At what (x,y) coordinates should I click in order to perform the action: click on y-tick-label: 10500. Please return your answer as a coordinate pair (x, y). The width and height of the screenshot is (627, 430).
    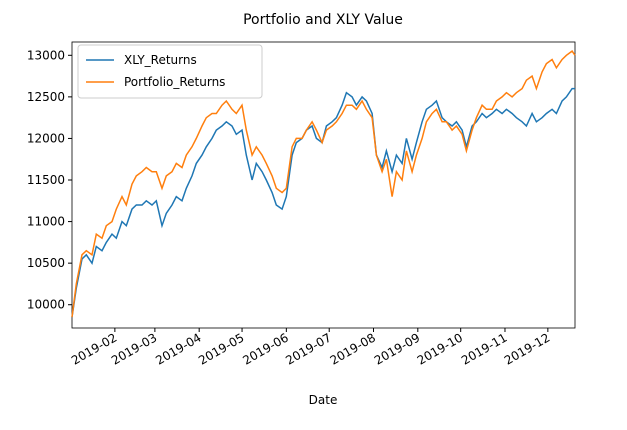
    Looking at the image, I should click on (46, 263).